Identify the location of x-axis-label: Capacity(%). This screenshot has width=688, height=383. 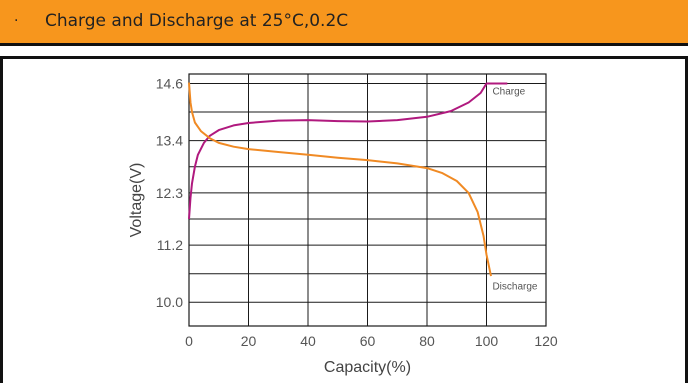
(367, 367).